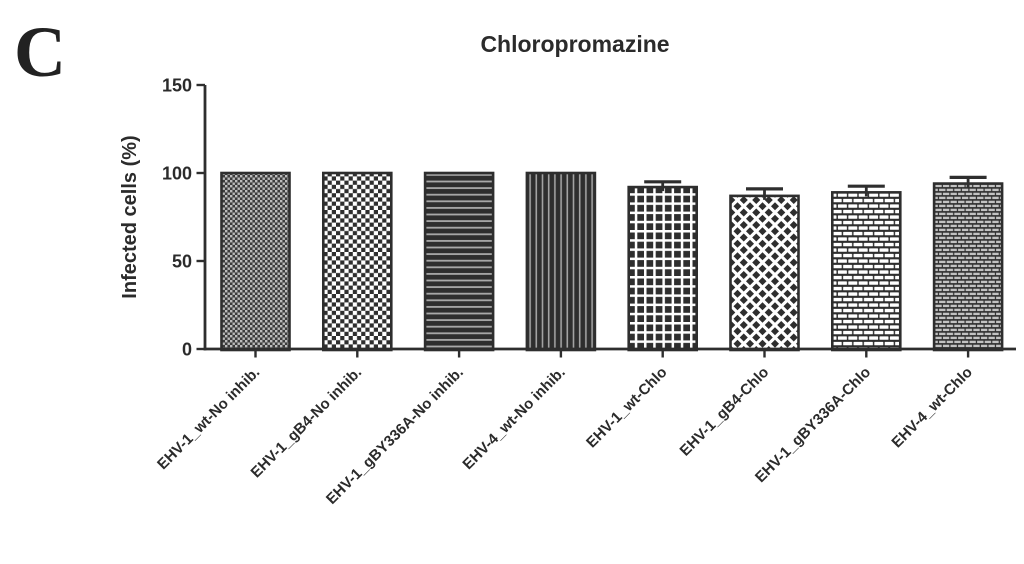 Image resolution: width=1024 pixels, height=564 pixels. I want to click on y-axis-title: Infected cells (%), so click(130, 216).